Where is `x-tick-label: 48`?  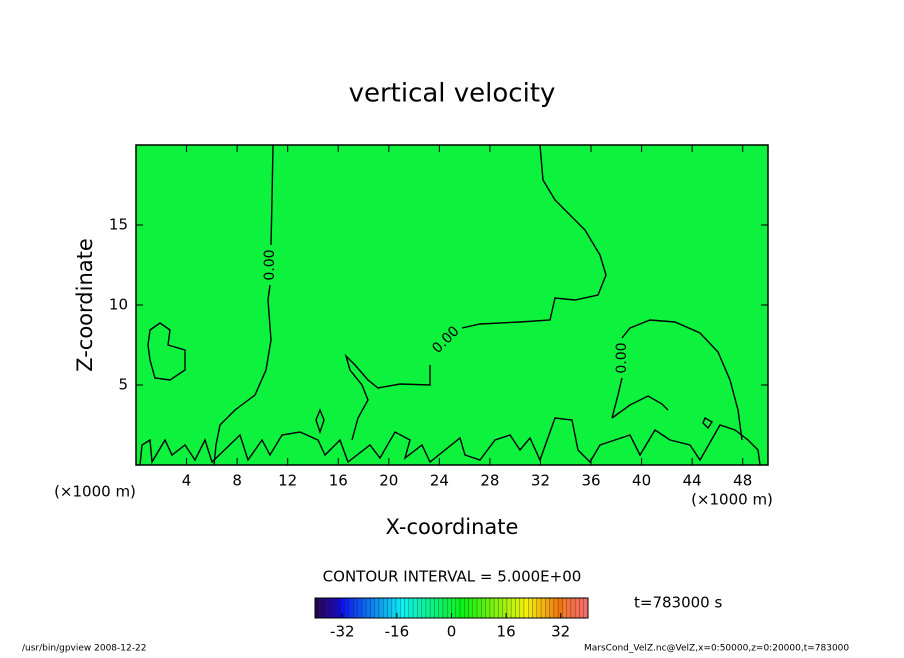
x-tick-label: 48 is located at coordinates (742, 481).